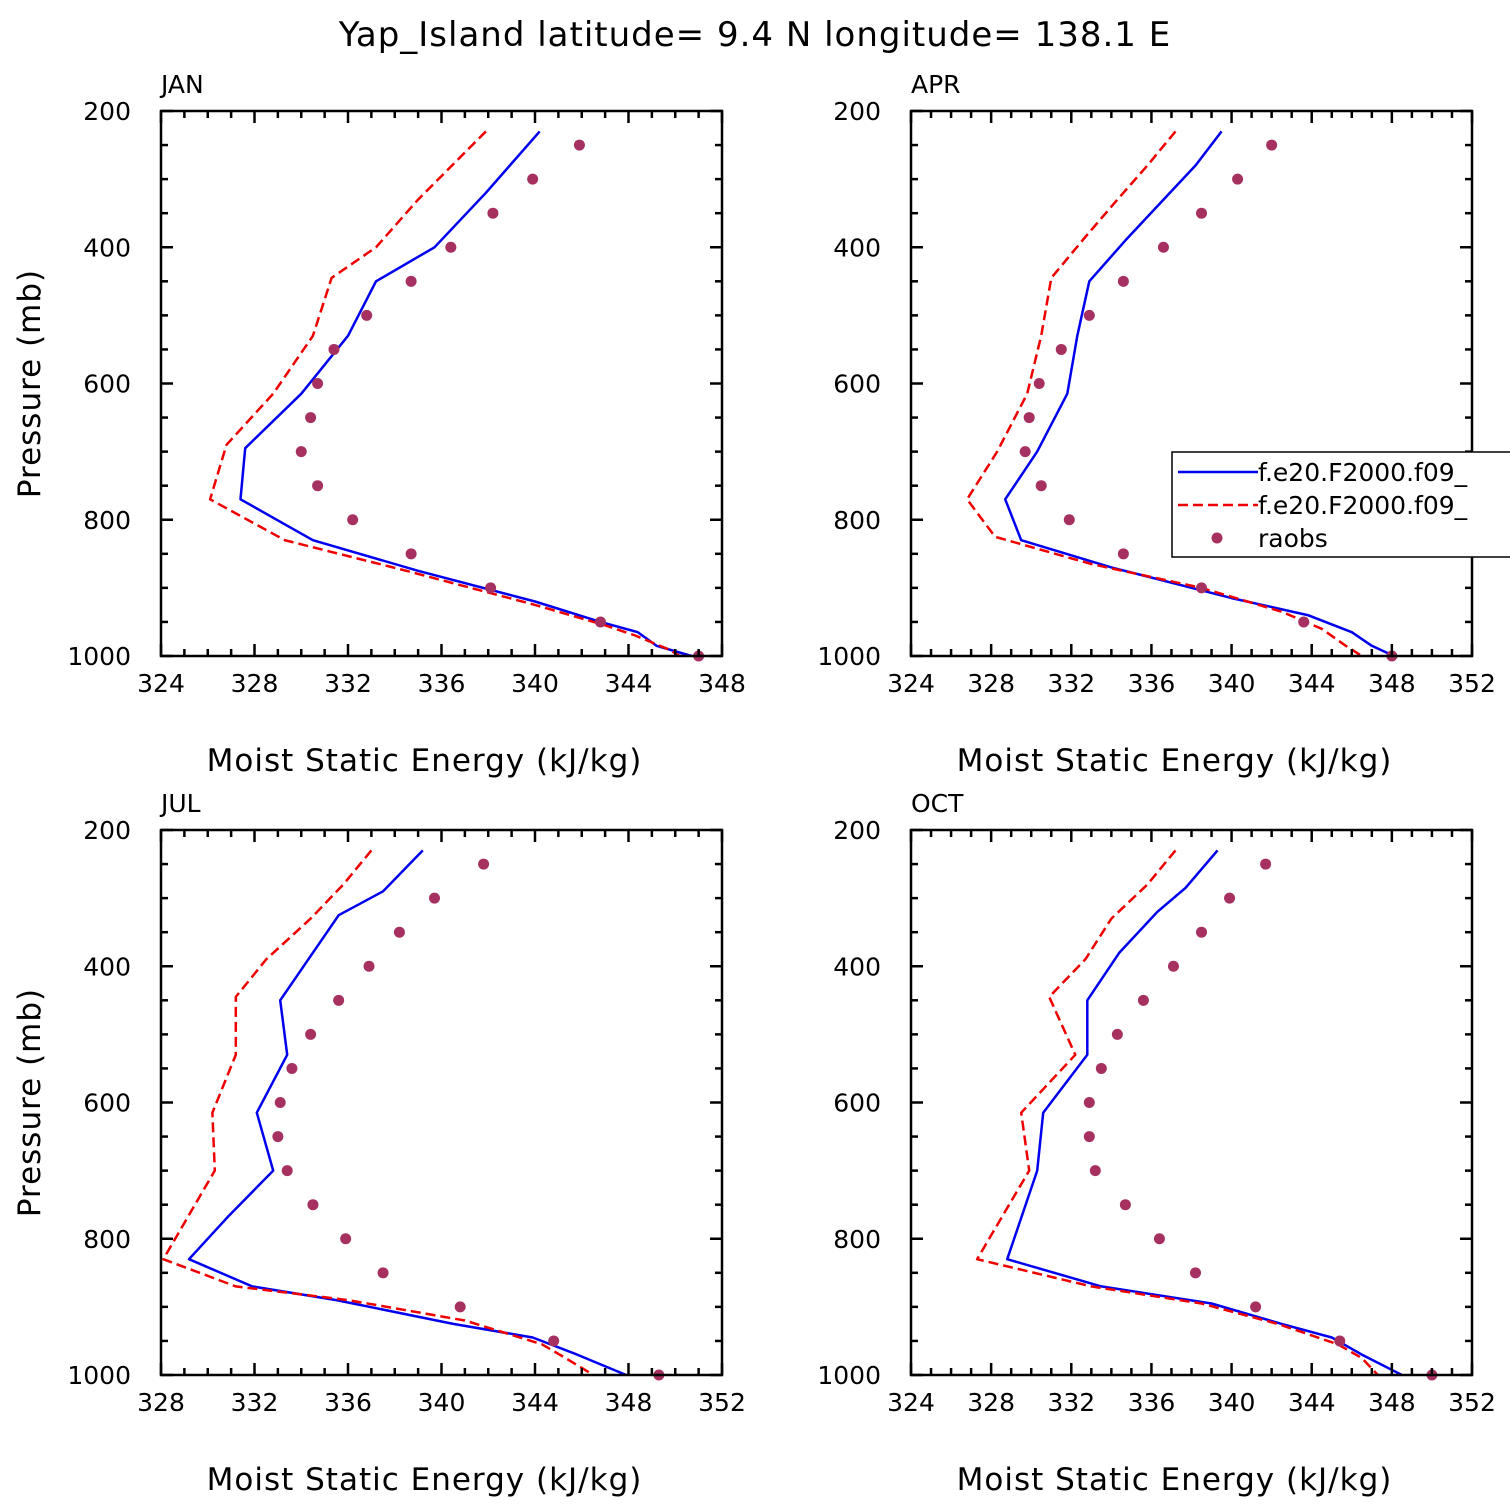  I want to click on panel-title: APR, so click(936, 84).